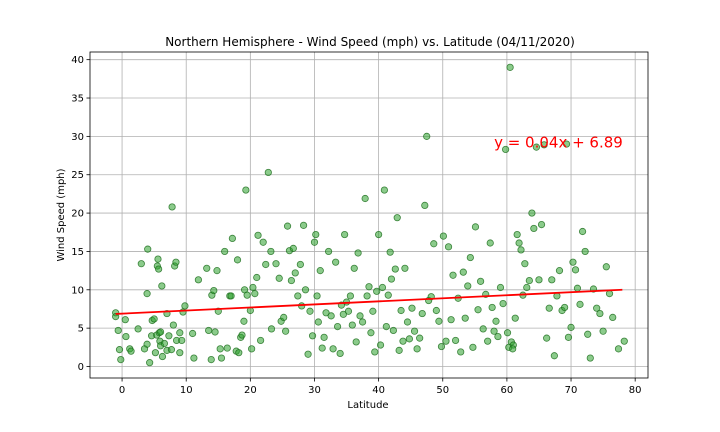 The width and height of the screenshot is (720, 432). I want to click on x-tick-label: 80, so click(635, 390).